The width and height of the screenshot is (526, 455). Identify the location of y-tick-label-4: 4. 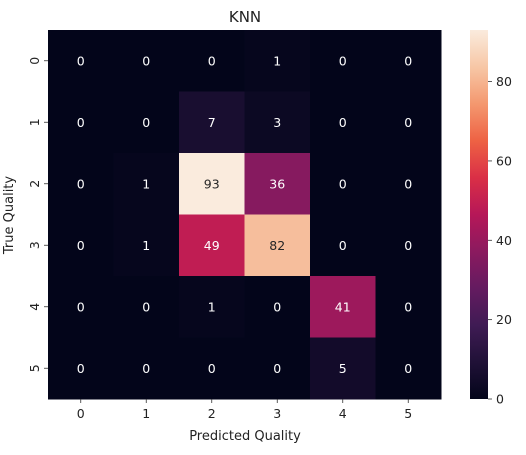
(34, 307).